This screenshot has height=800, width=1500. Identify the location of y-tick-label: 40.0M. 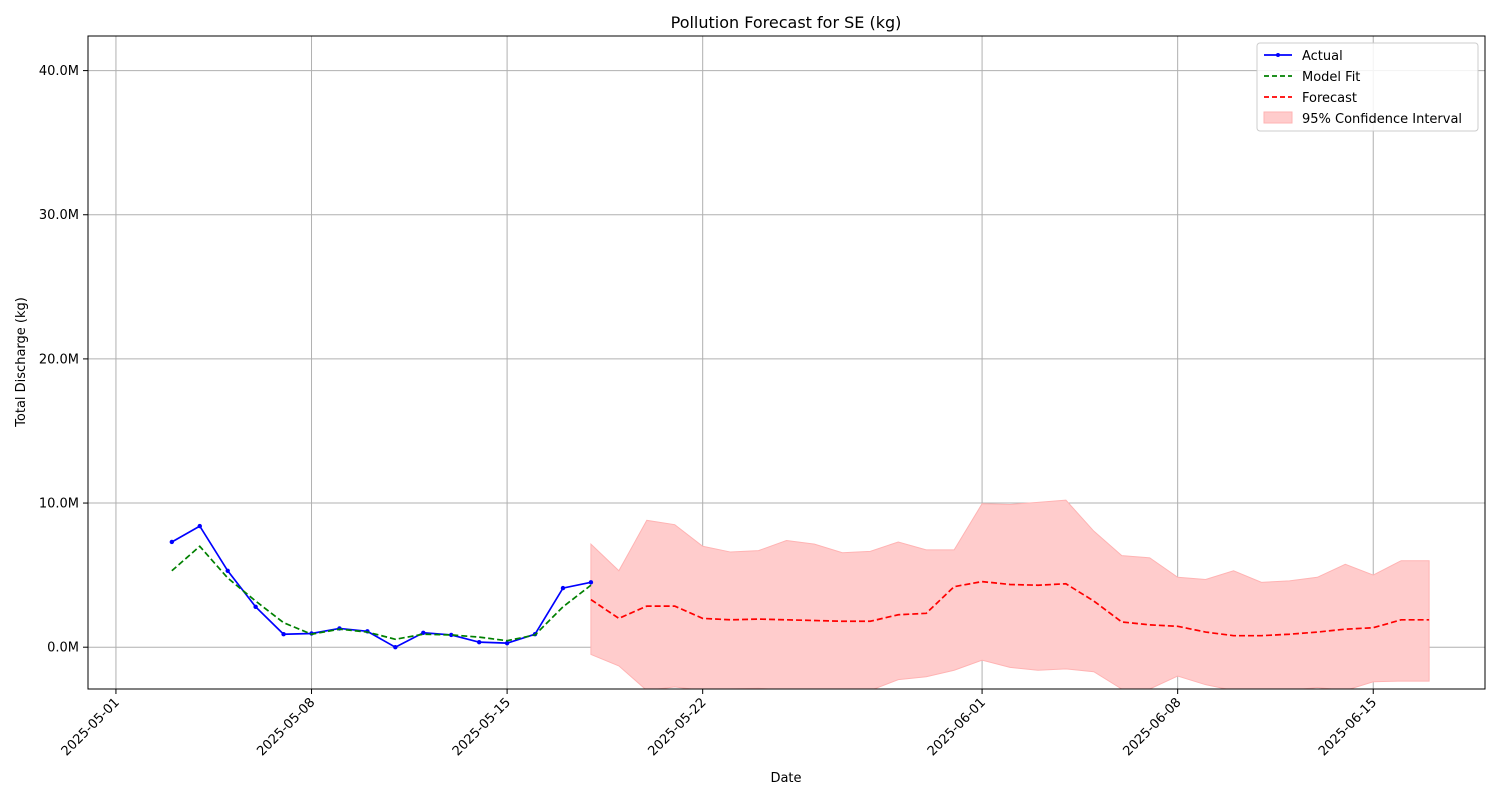
(59, 71).